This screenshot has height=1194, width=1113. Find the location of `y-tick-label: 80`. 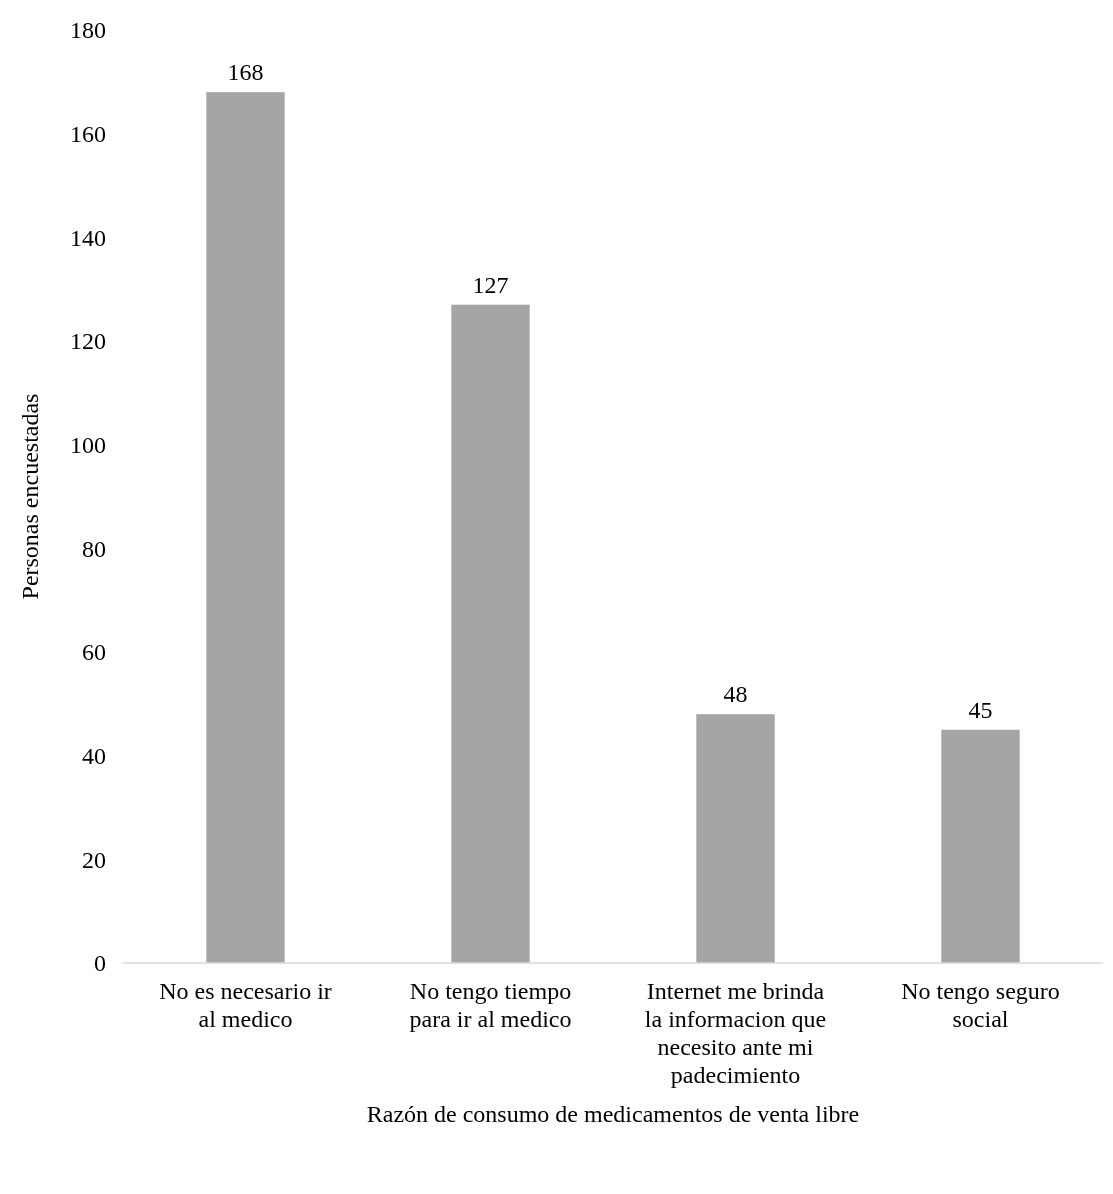

y-tick-label: 80 is located at coordinates (94, 548).